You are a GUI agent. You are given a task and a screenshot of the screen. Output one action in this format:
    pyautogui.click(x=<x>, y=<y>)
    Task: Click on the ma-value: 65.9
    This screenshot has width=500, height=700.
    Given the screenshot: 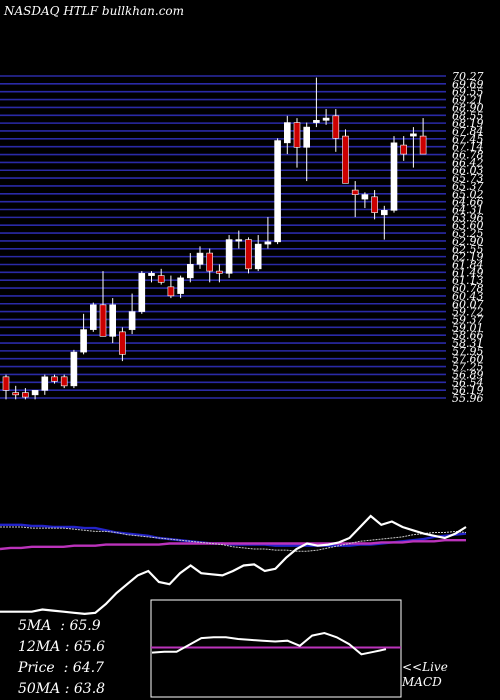 What is the action you would take?
    pyautogui.click(x=85, y=626)
    